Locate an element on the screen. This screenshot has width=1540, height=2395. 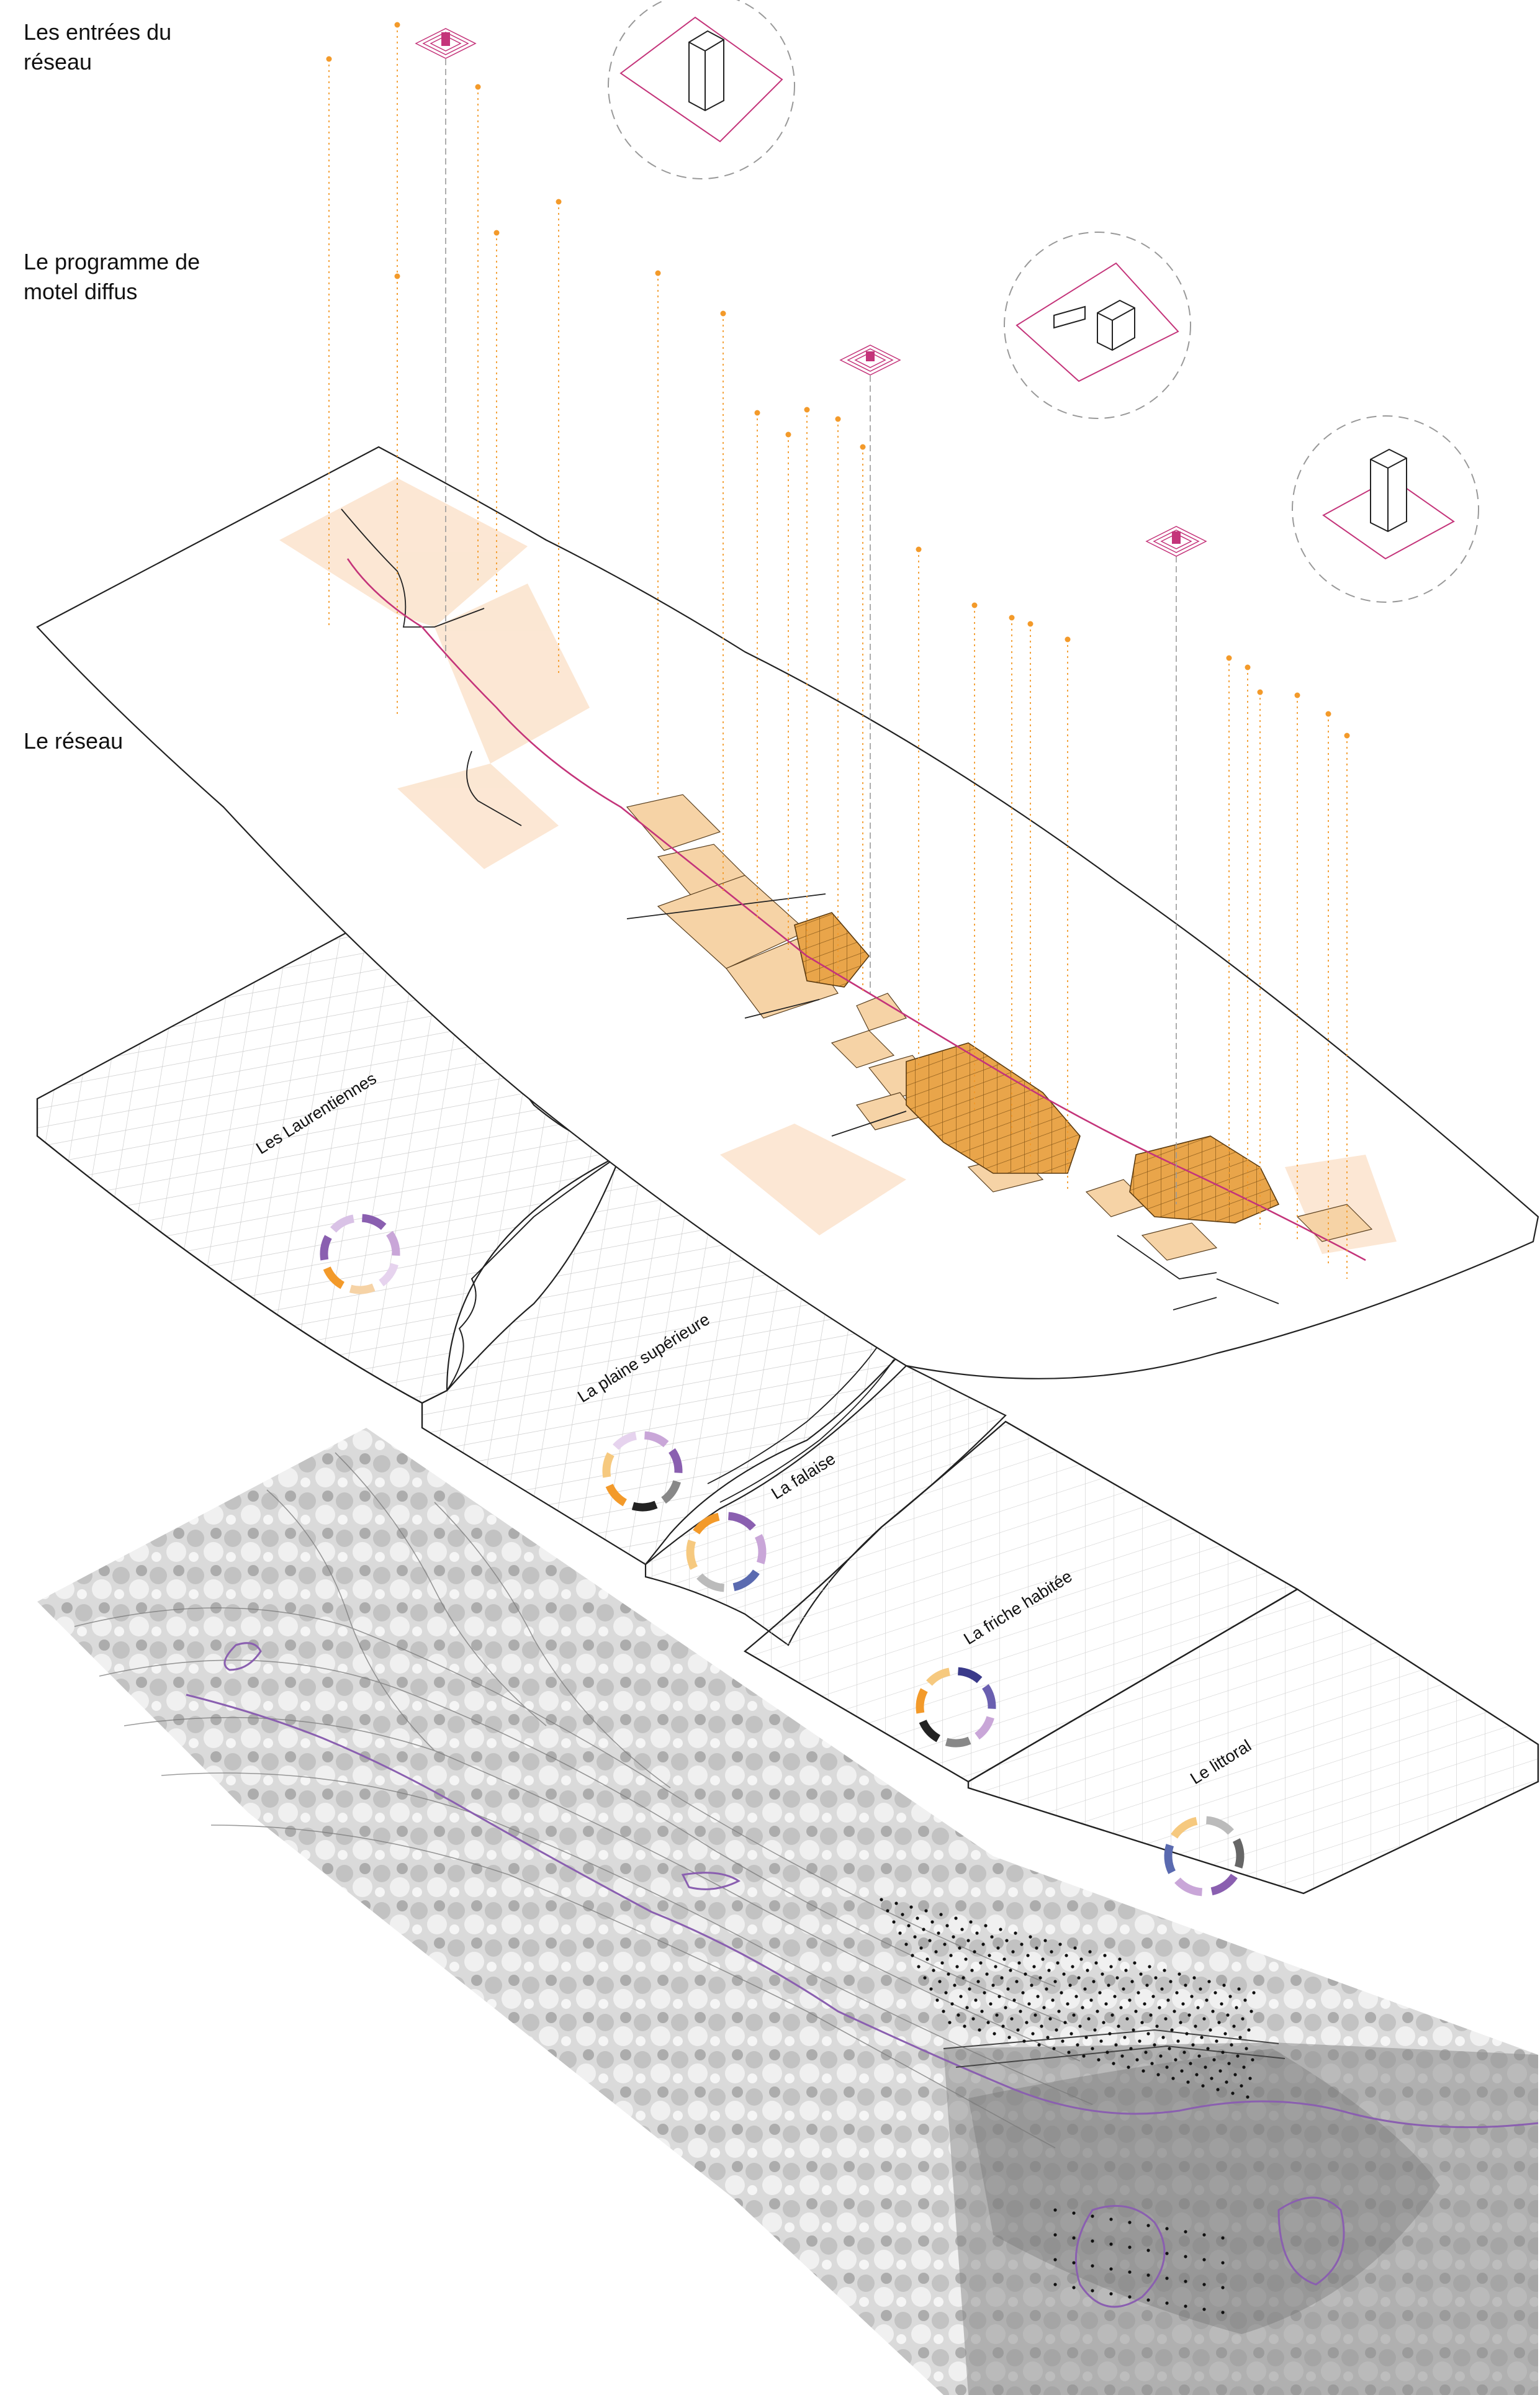
building-cube-icon is located at coordinates (1097, 325).